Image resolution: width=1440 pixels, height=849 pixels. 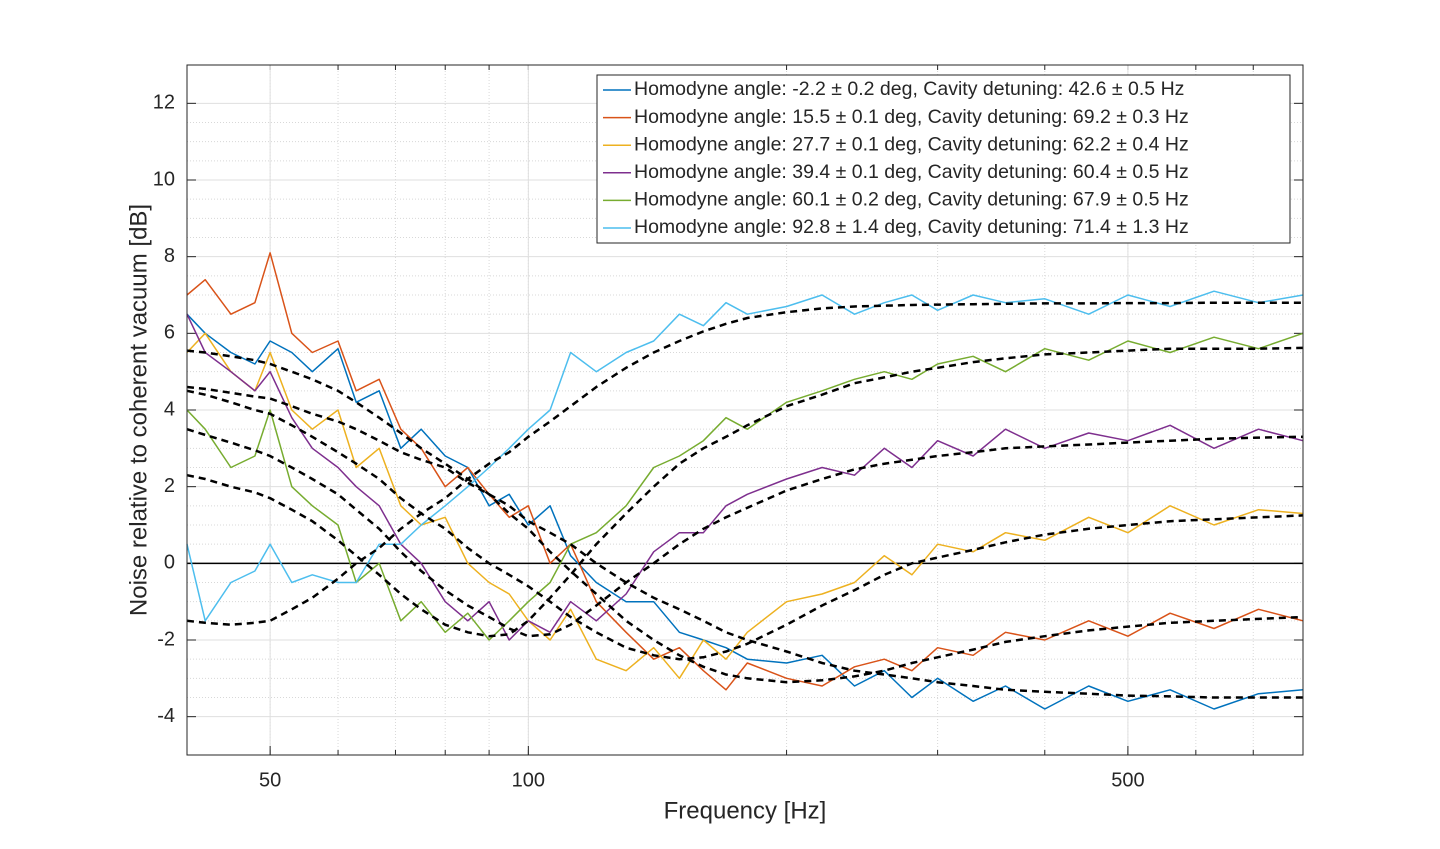 What do you see at coordinates (169, 409) in the screenshot?
I see `y-tick-label: 4` at bounding box center [169, 409].